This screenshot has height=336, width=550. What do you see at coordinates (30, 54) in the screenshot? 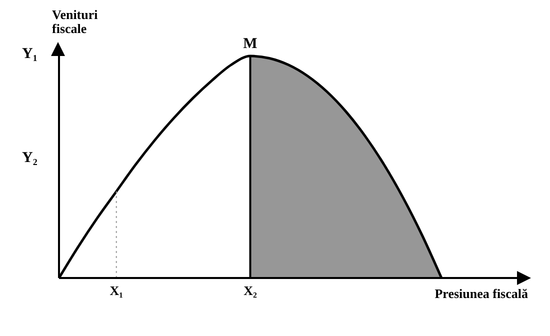
I see `text: Y₁` at bounding box center [30, 54].